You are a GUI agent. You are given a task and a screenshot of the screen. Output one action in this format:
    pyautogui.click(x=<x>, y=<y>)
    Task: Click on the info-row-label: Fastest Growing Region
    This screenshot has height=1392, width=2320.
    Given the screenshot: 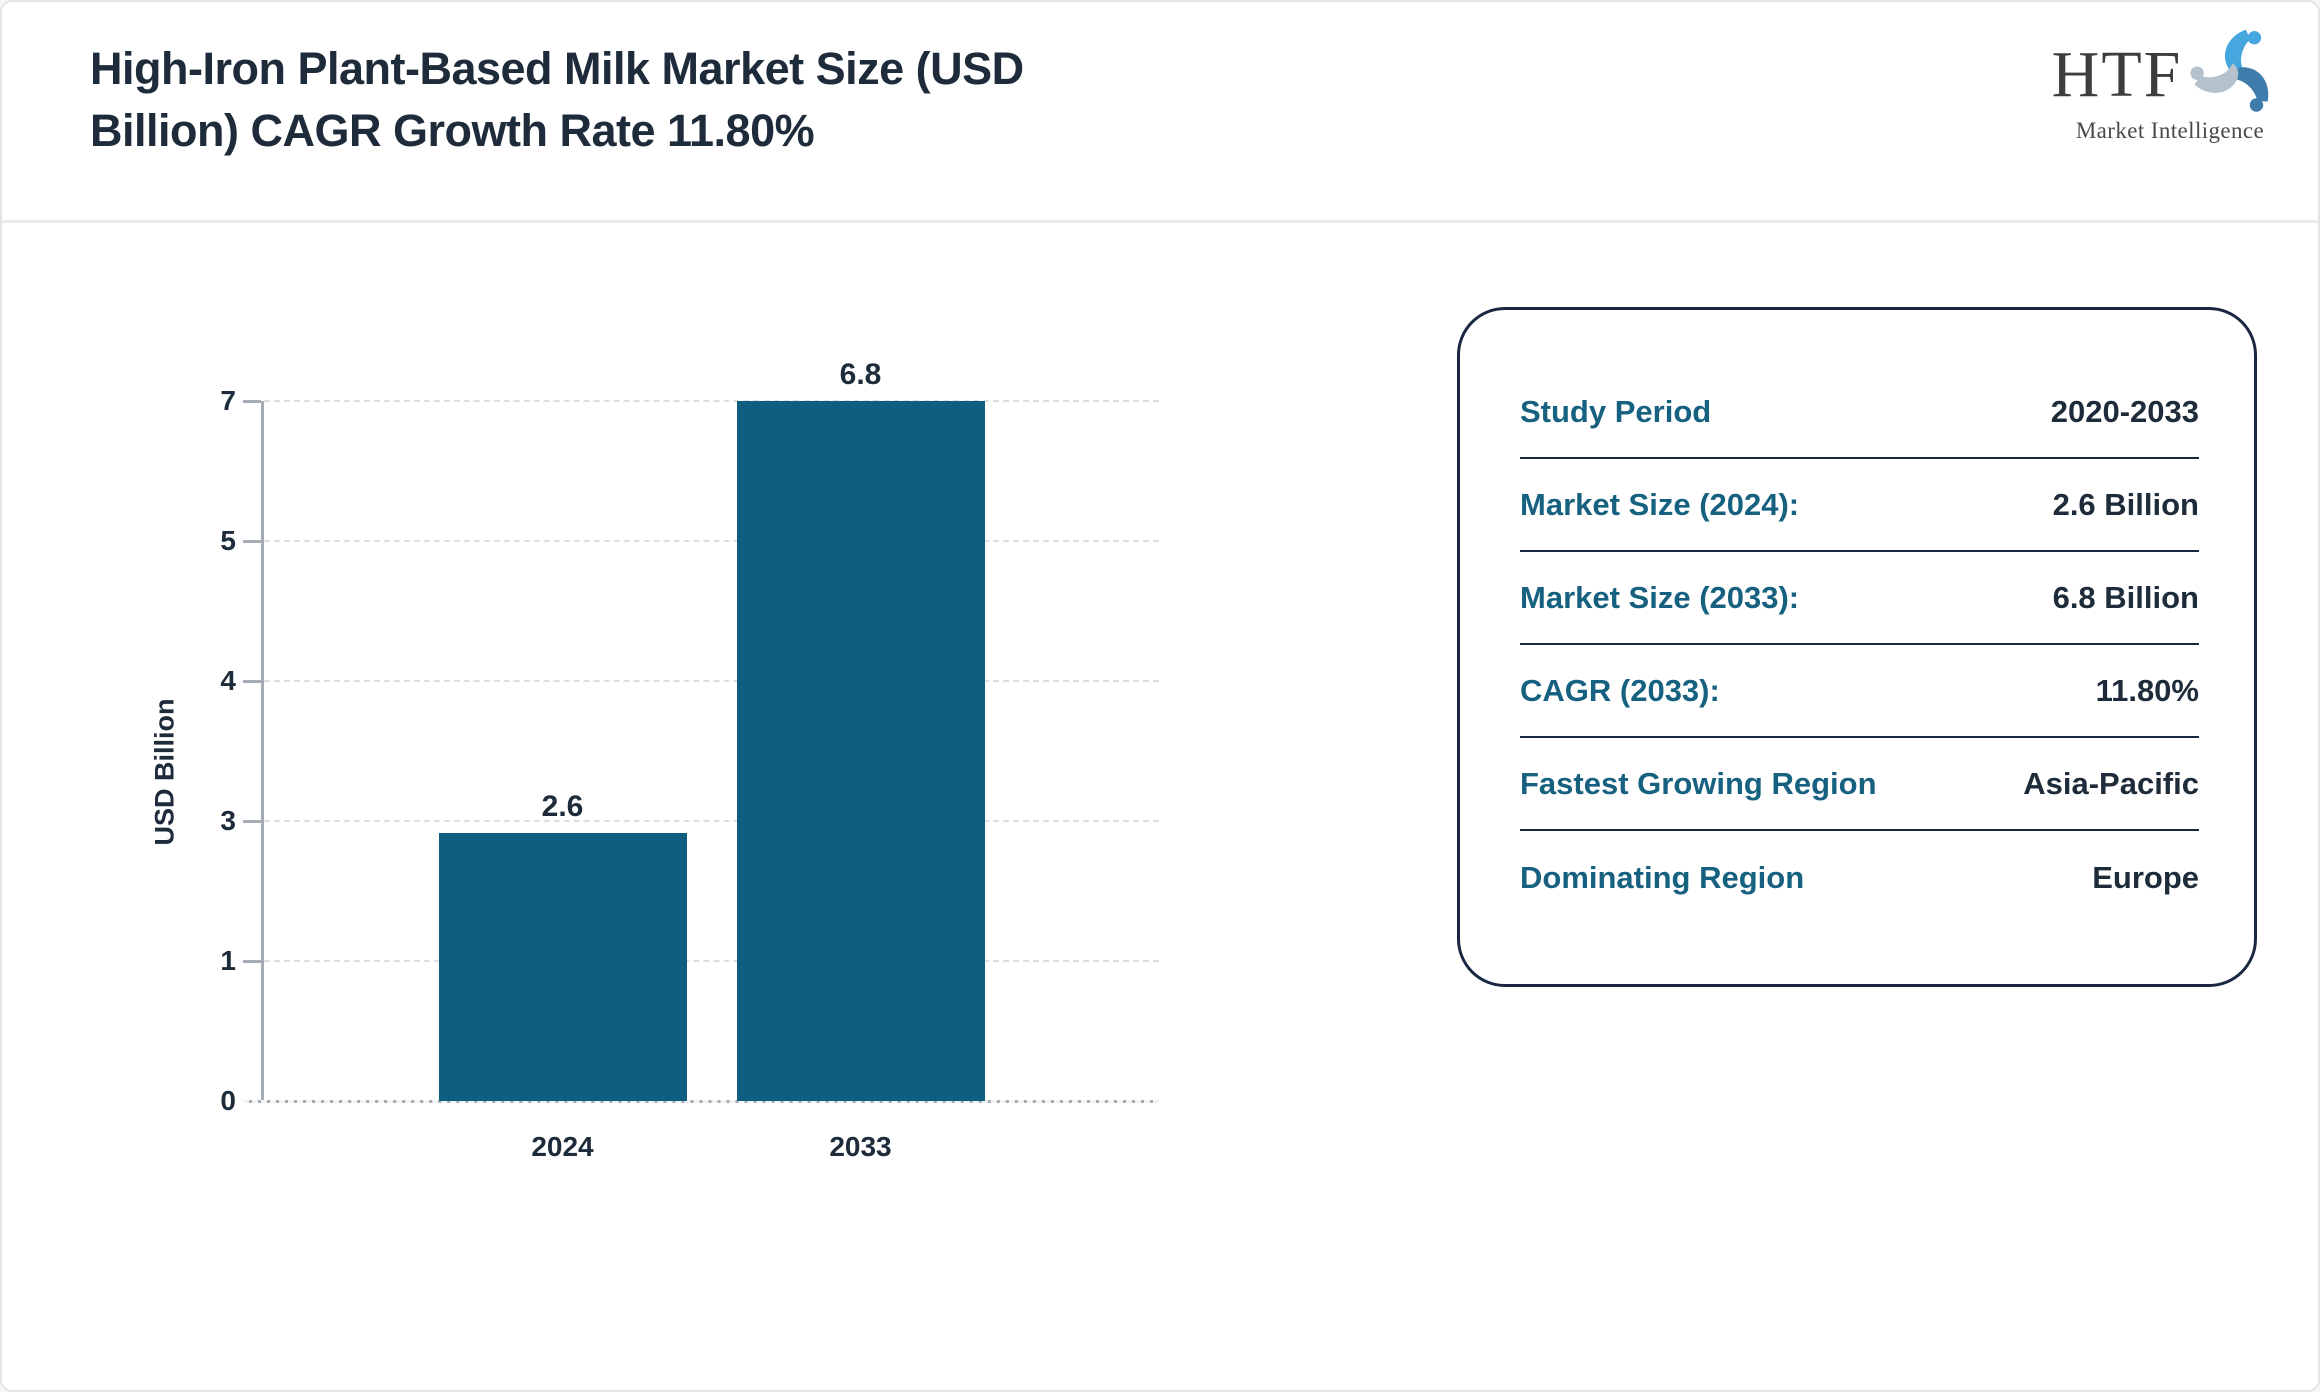 What is the action you would take?
    pyautogui.click(x=1698, y=783)
    